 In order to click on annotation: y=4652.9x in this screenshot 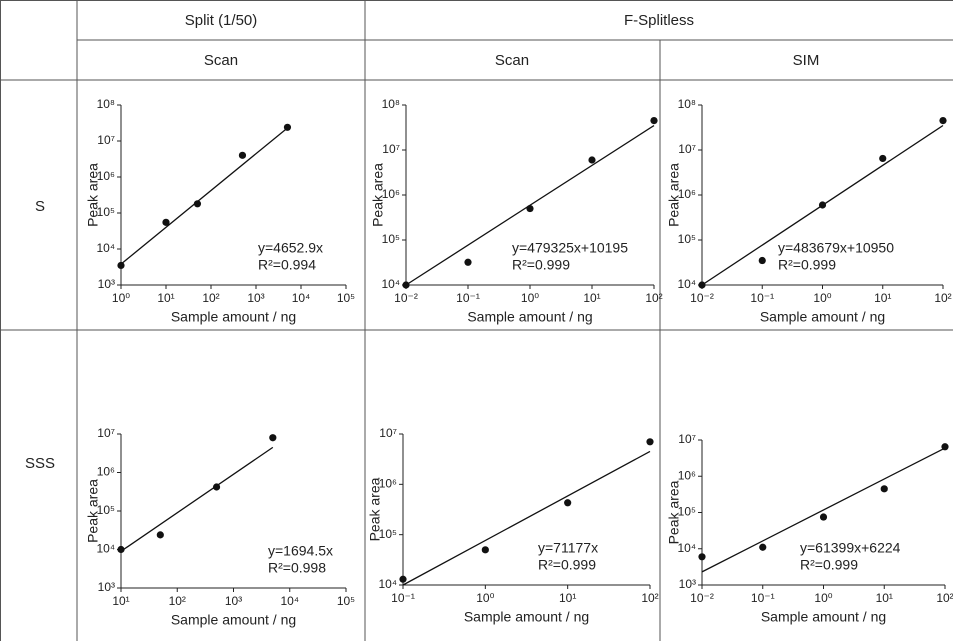, I will do `click(290, 248)`.